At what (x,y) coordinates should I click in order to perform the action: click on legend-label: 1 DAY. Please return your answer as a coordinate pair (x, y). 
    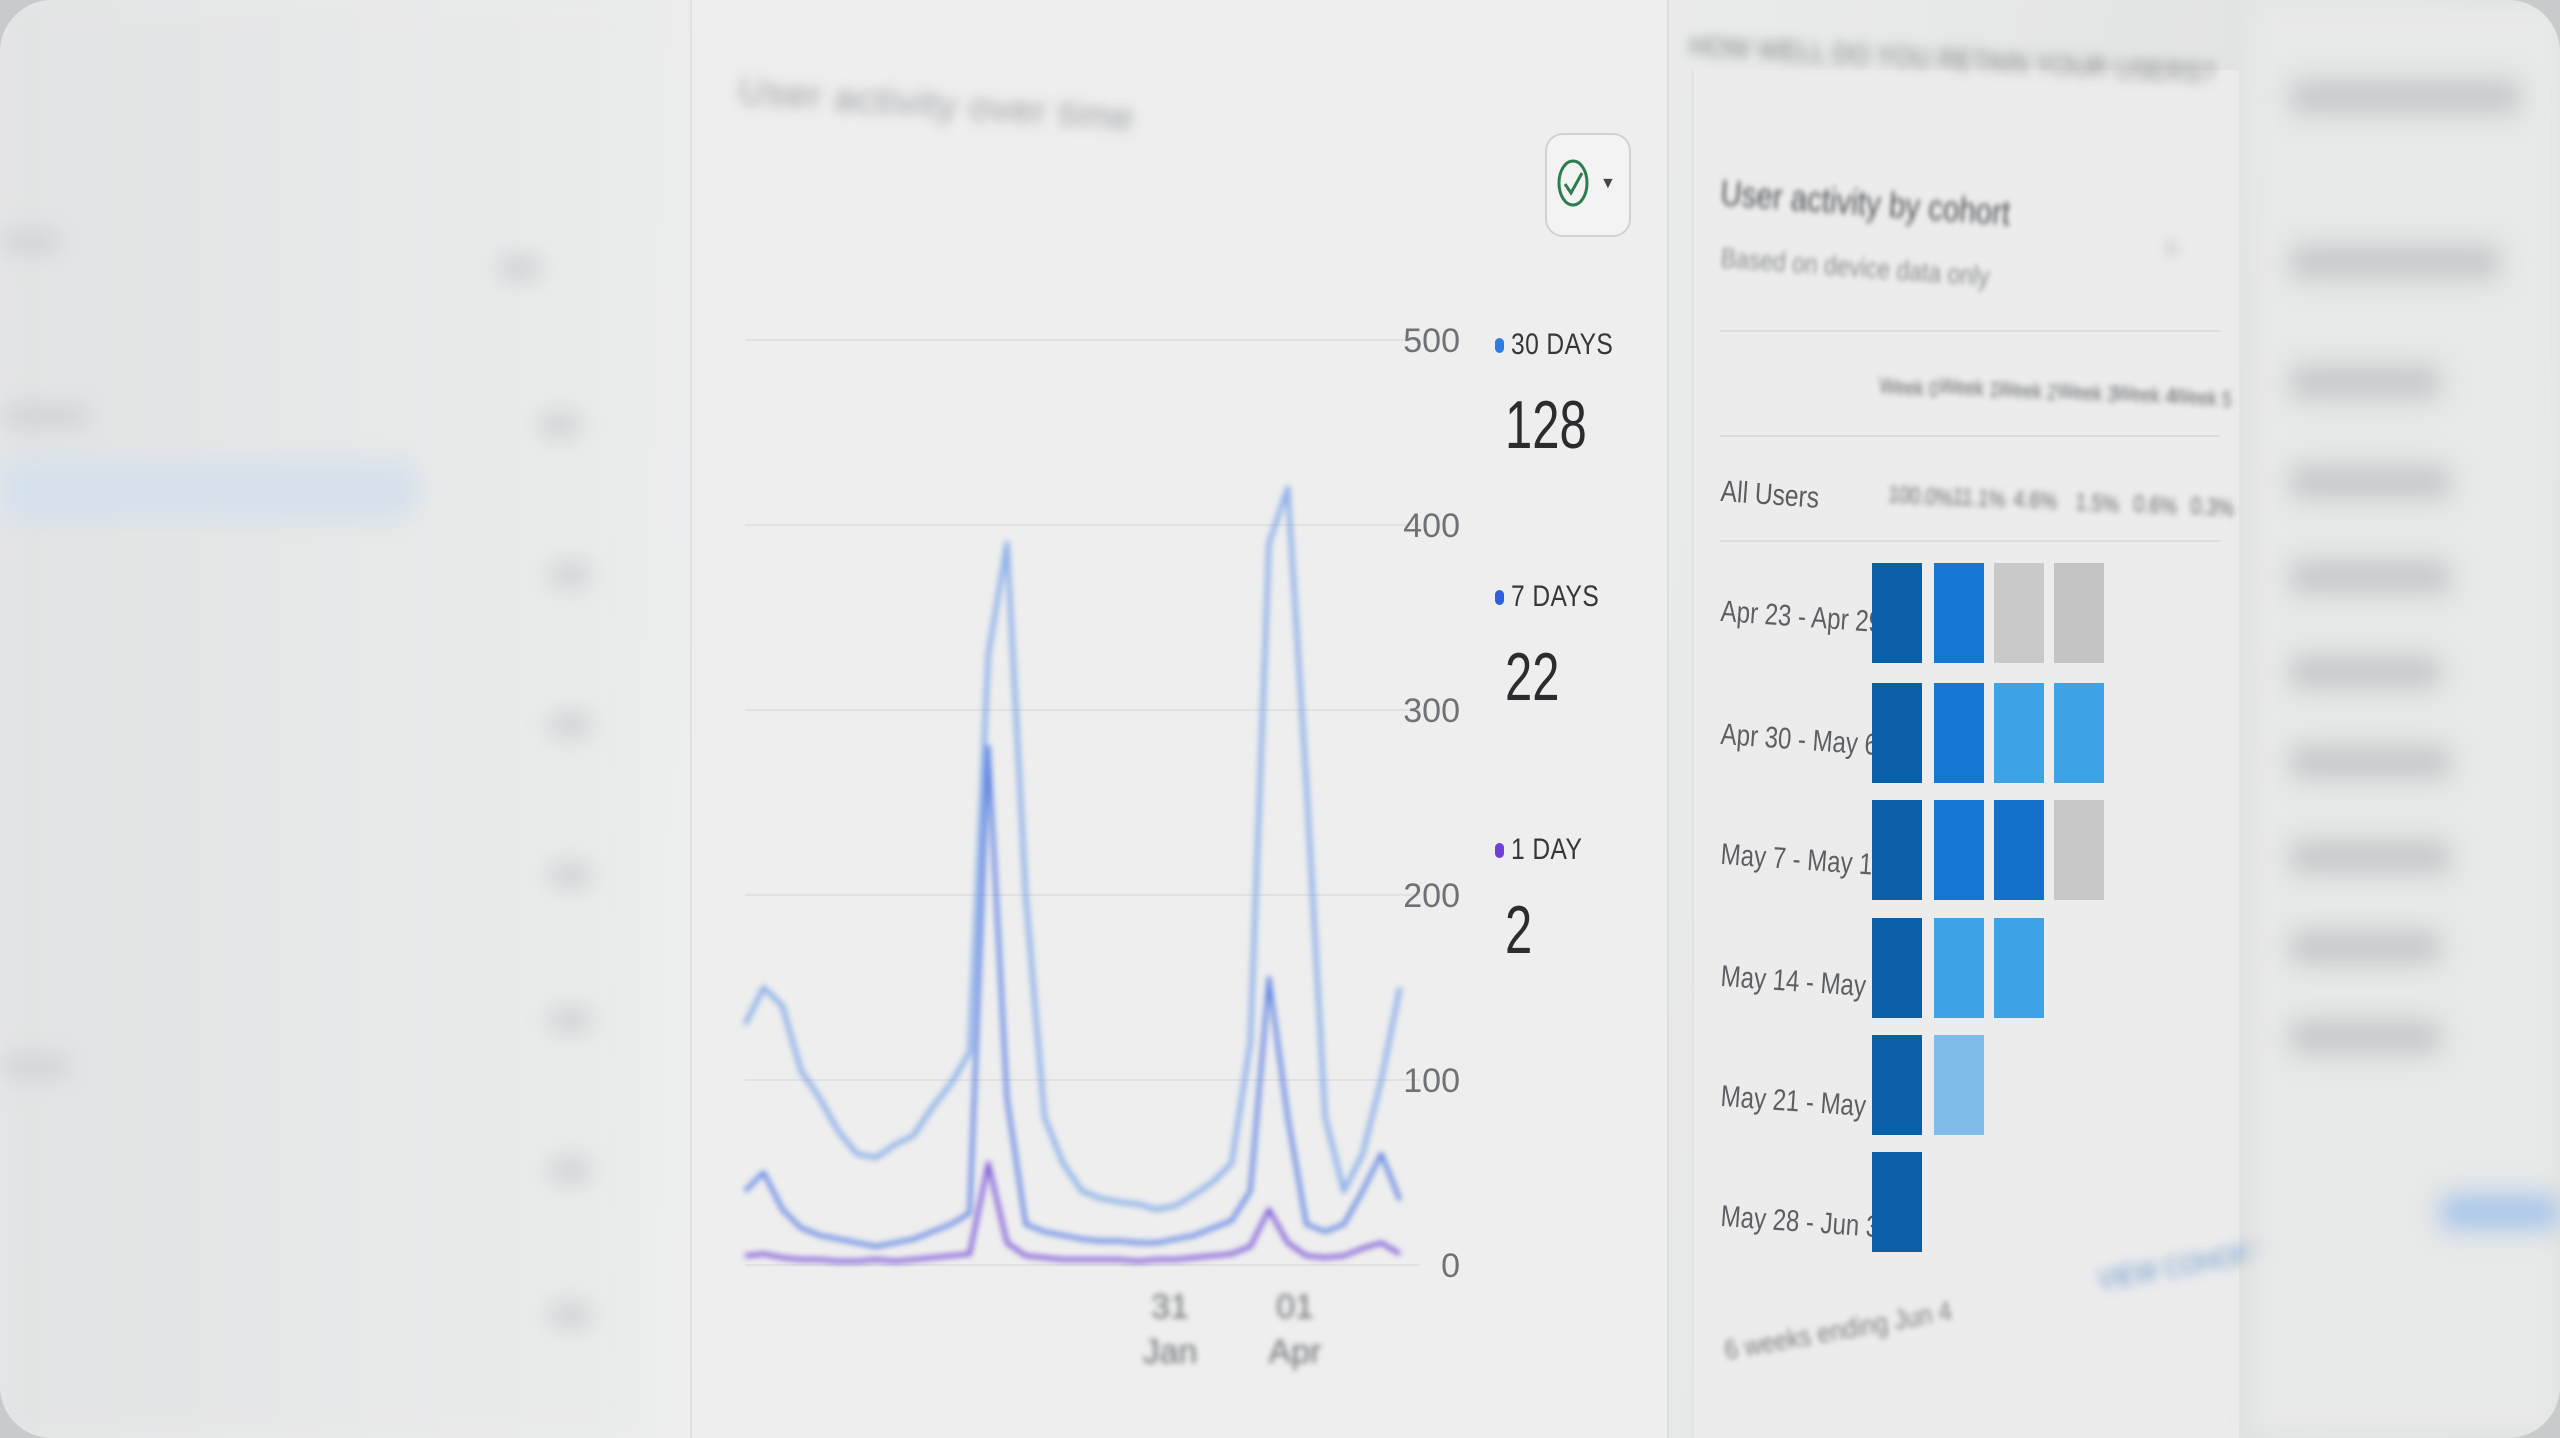
    Looking at the image, I should click on (1547, 849).